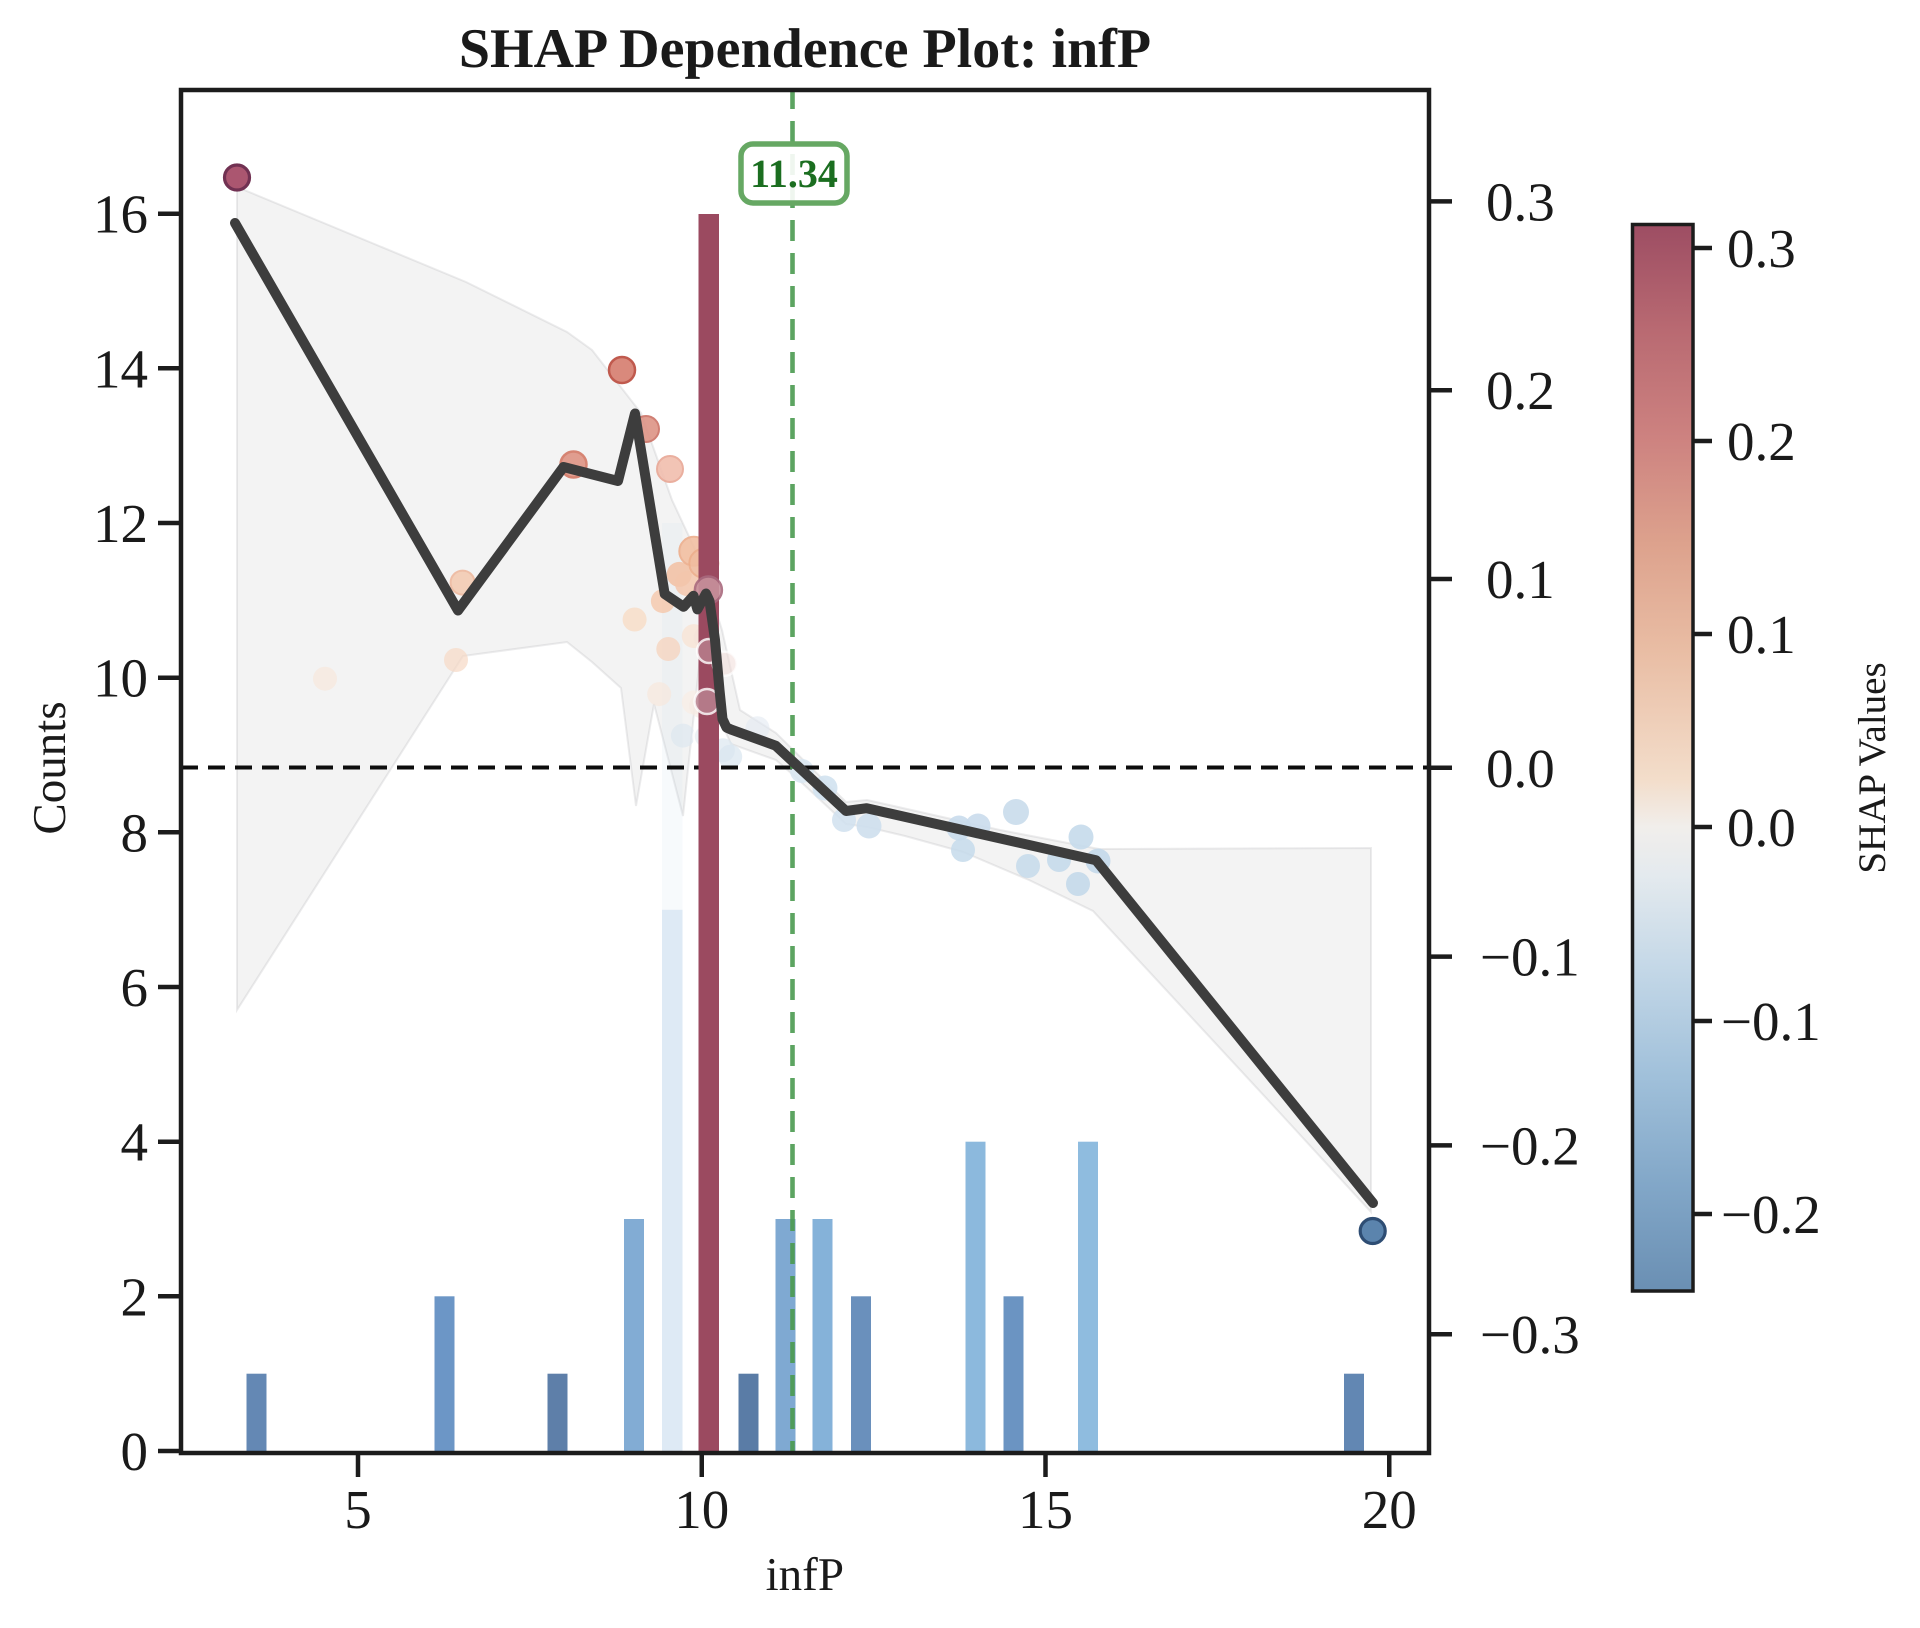  Describe the element at coordinates (794, 173) in the screenshot. I see `svg-text: 11.34` at that location.